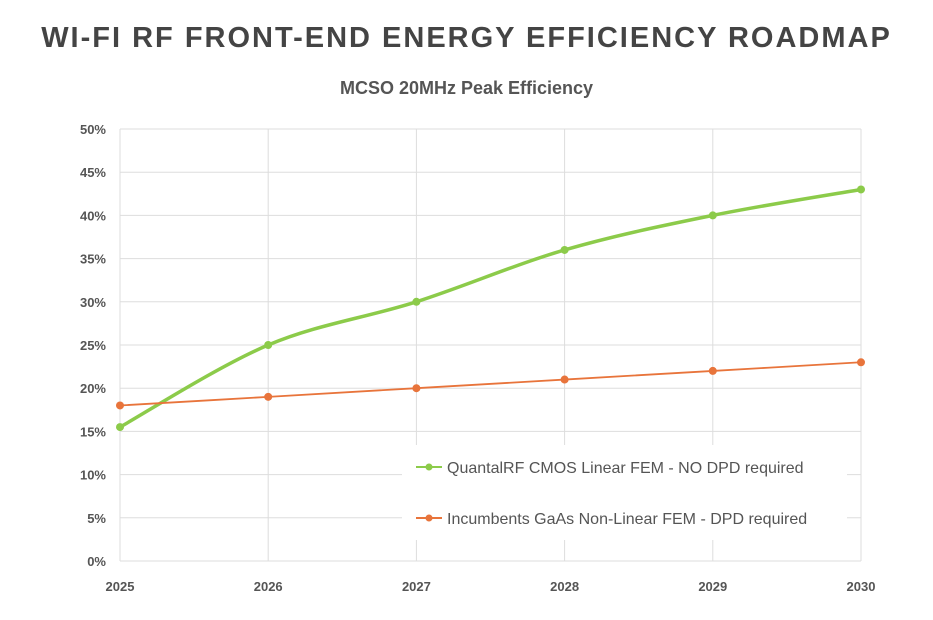 The height and width of the screenshot is (620, 933). I want to click on y-tick-label: 15%, so click(93, 431).